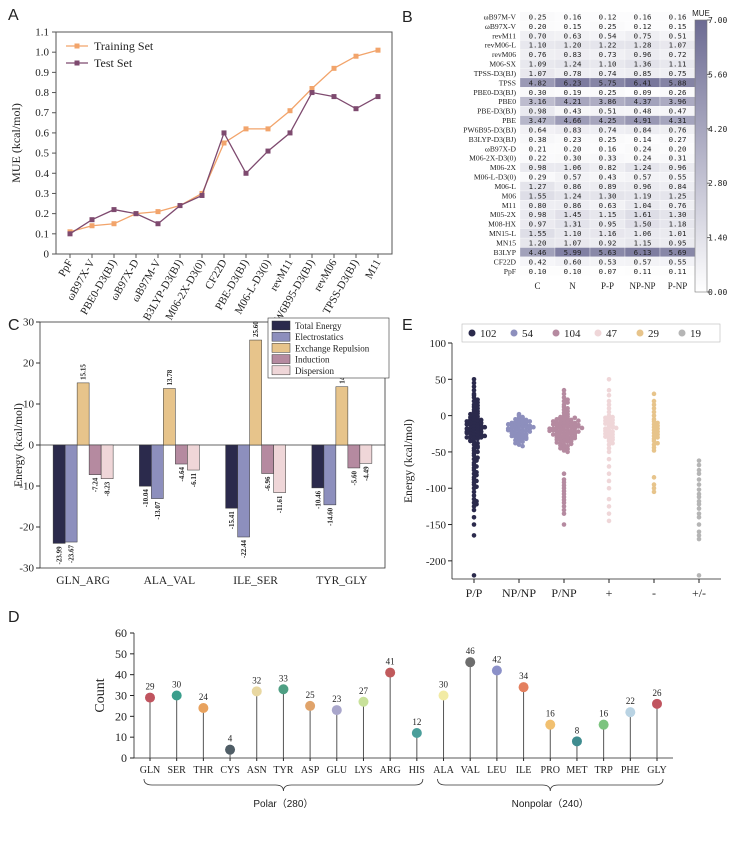 The height and width of the screenshot is (841, 729). I want to click on bar-value-label: -7.24, so click(96, 484).